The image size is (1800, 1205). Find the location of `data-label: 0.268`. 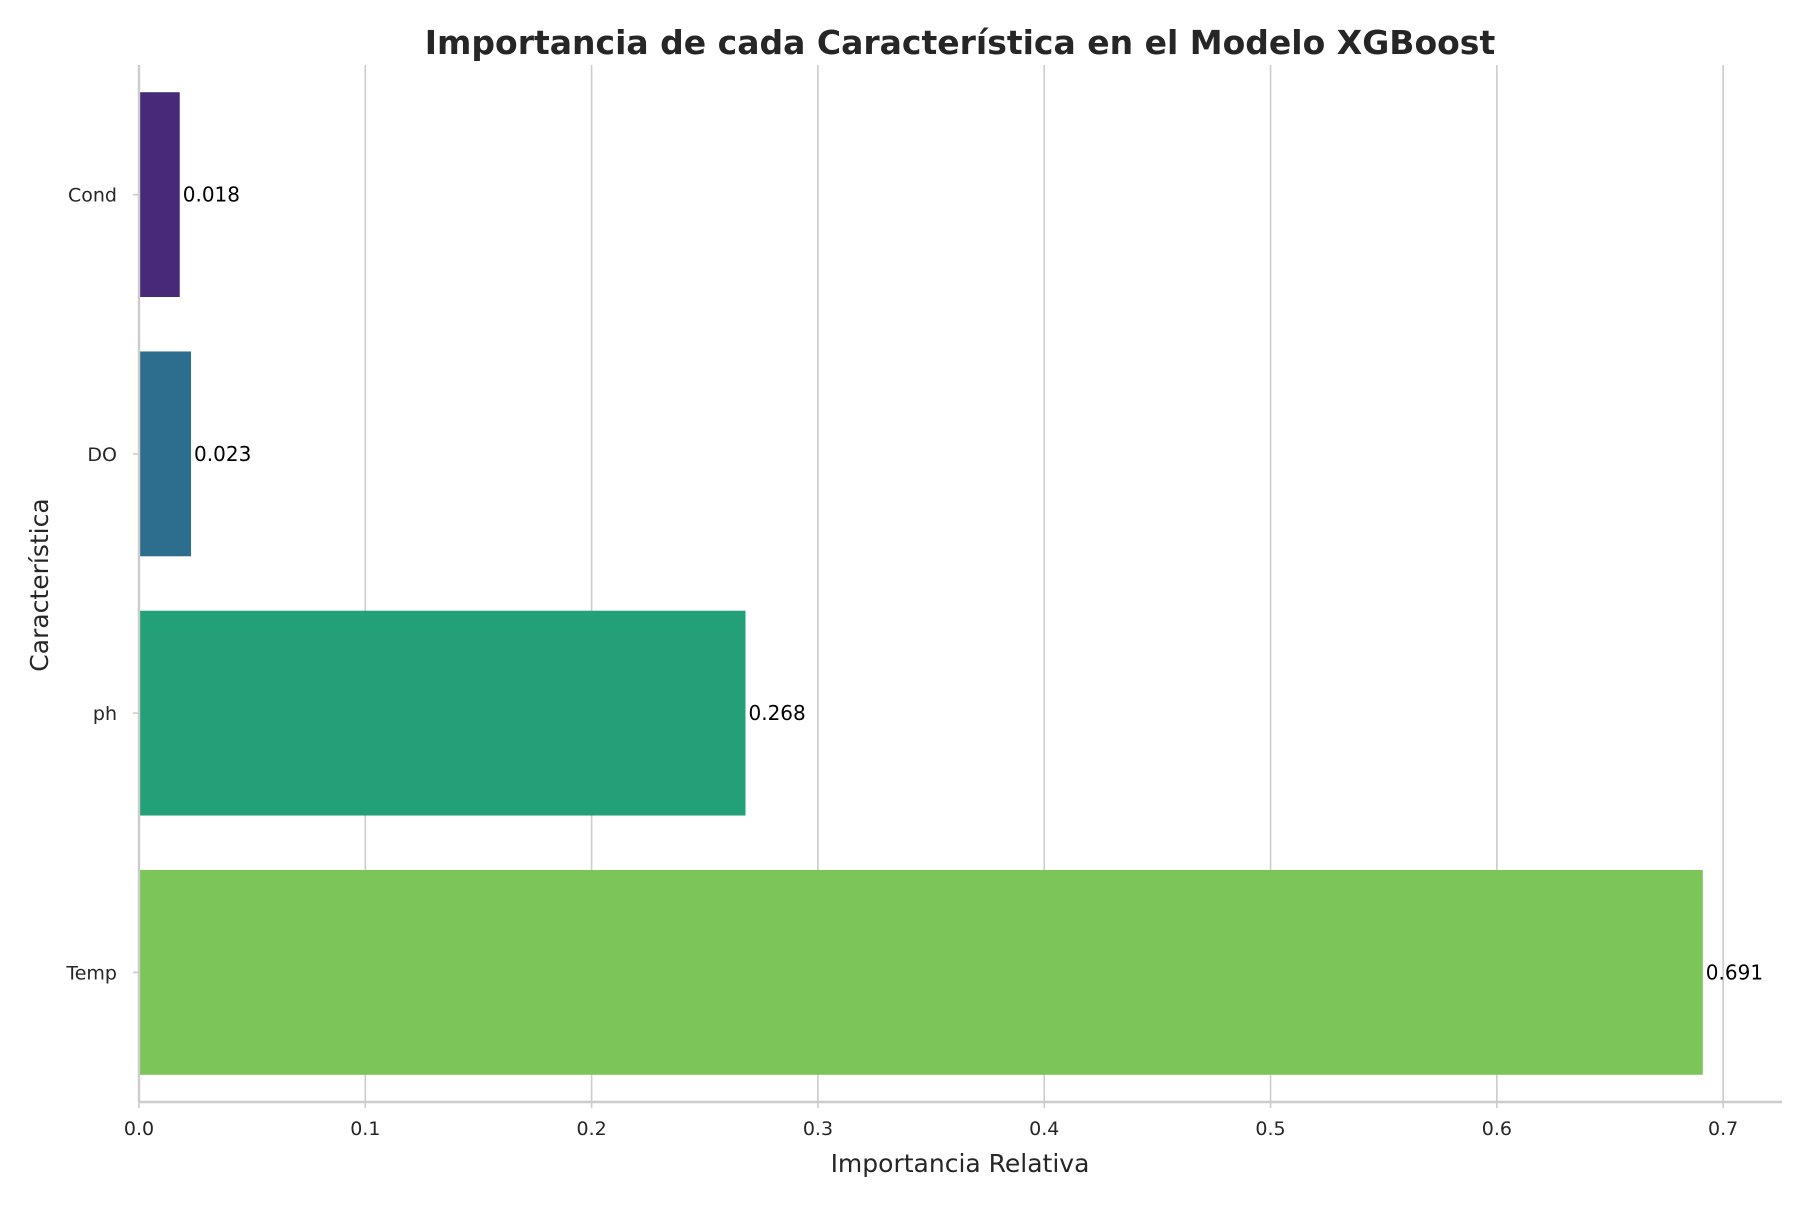

data-label: 0.268 is located at coordinates (777, 713).